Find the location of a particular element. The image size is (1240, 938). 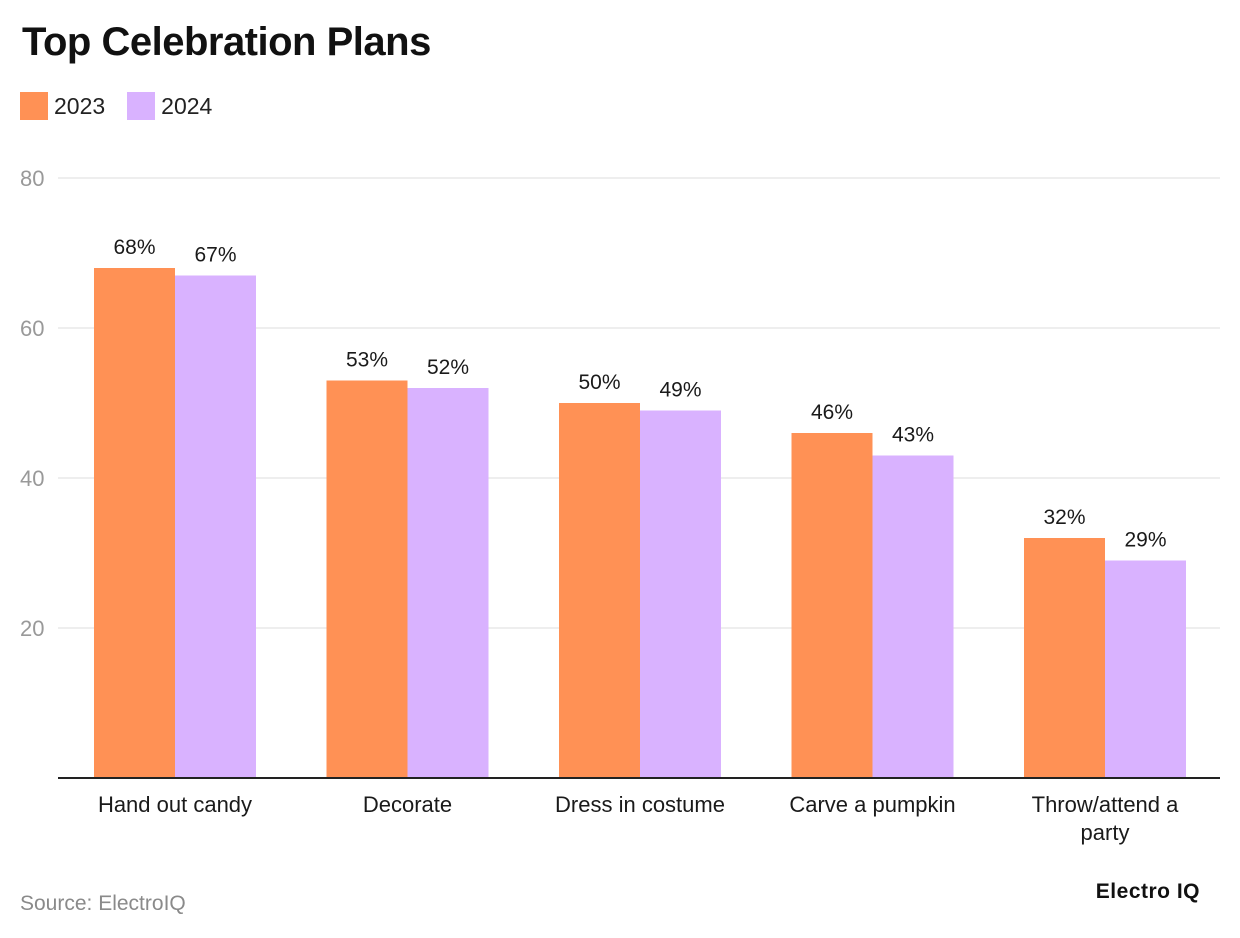

source-note: Source: ElectroIQ is located at coordinates (103, 903).